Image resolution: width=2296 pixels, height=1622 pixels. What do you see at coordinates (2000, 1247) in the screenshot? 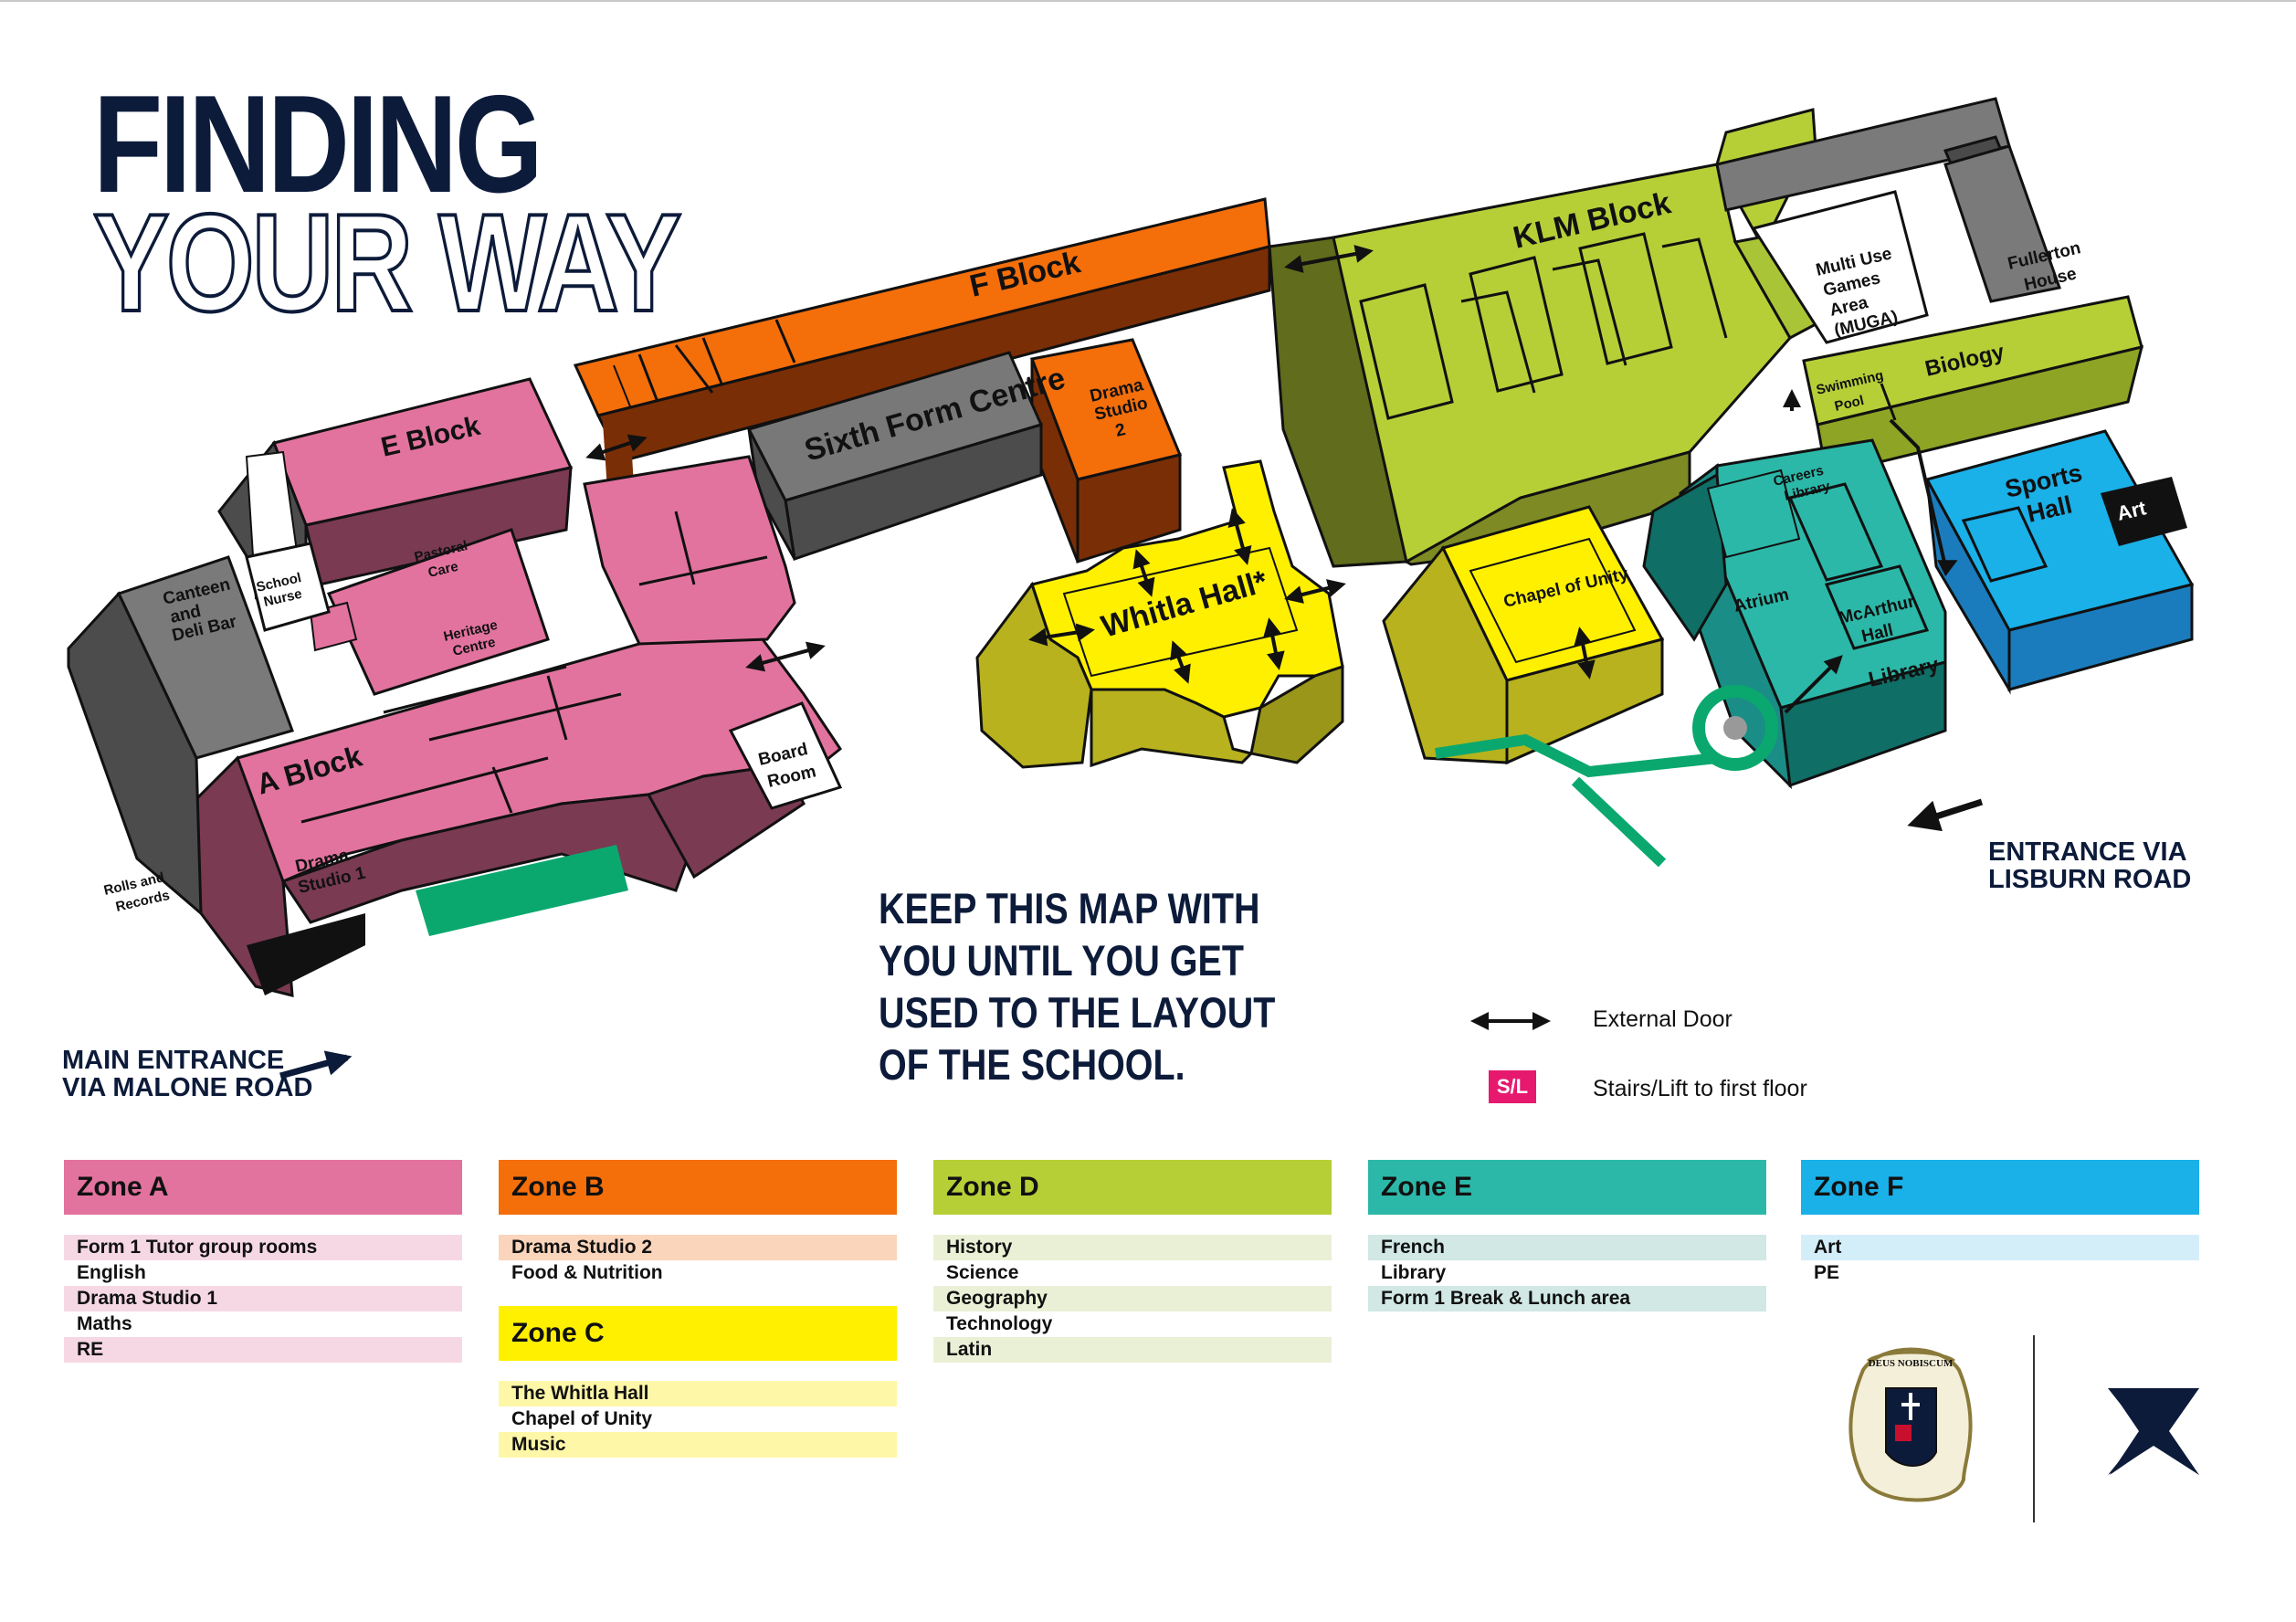
I see `zone-f-item: Art` at bounding box center [2000, 1247].